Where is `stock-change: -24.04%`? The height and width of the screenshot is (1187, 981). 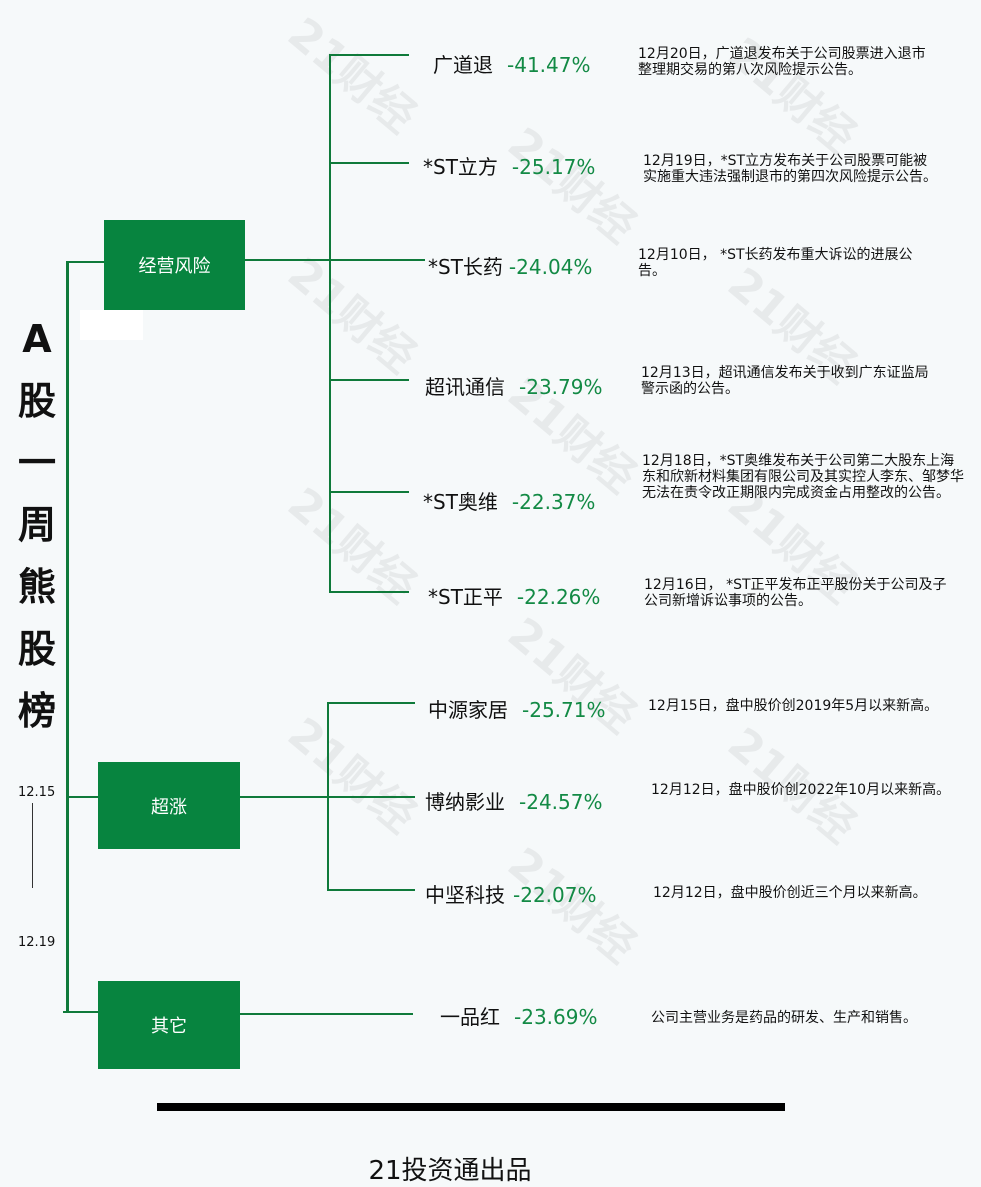
stock-change: -24.04% is located at coordinates (550, 267).